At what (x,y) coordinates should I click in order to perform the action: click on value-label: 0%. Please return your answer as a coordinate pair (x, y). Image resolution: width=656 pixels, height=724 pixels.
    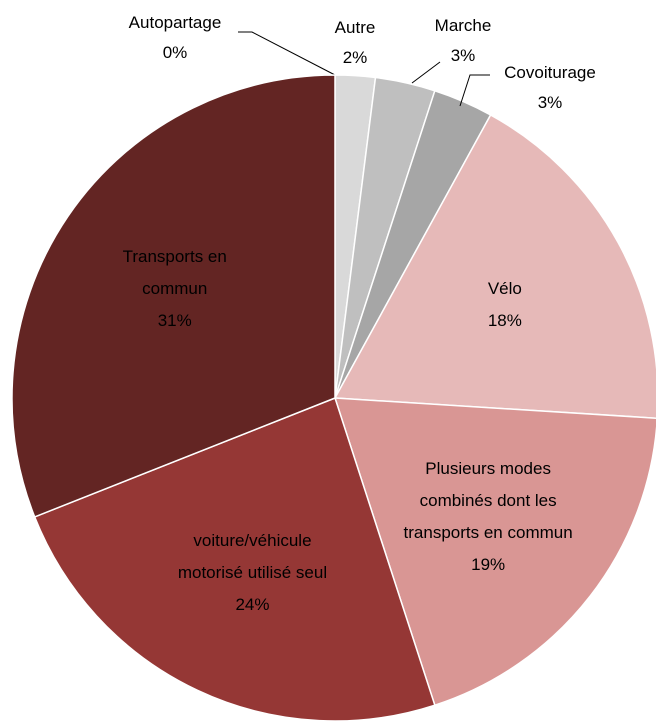
    Looking at the image, I should click on (175, 52).